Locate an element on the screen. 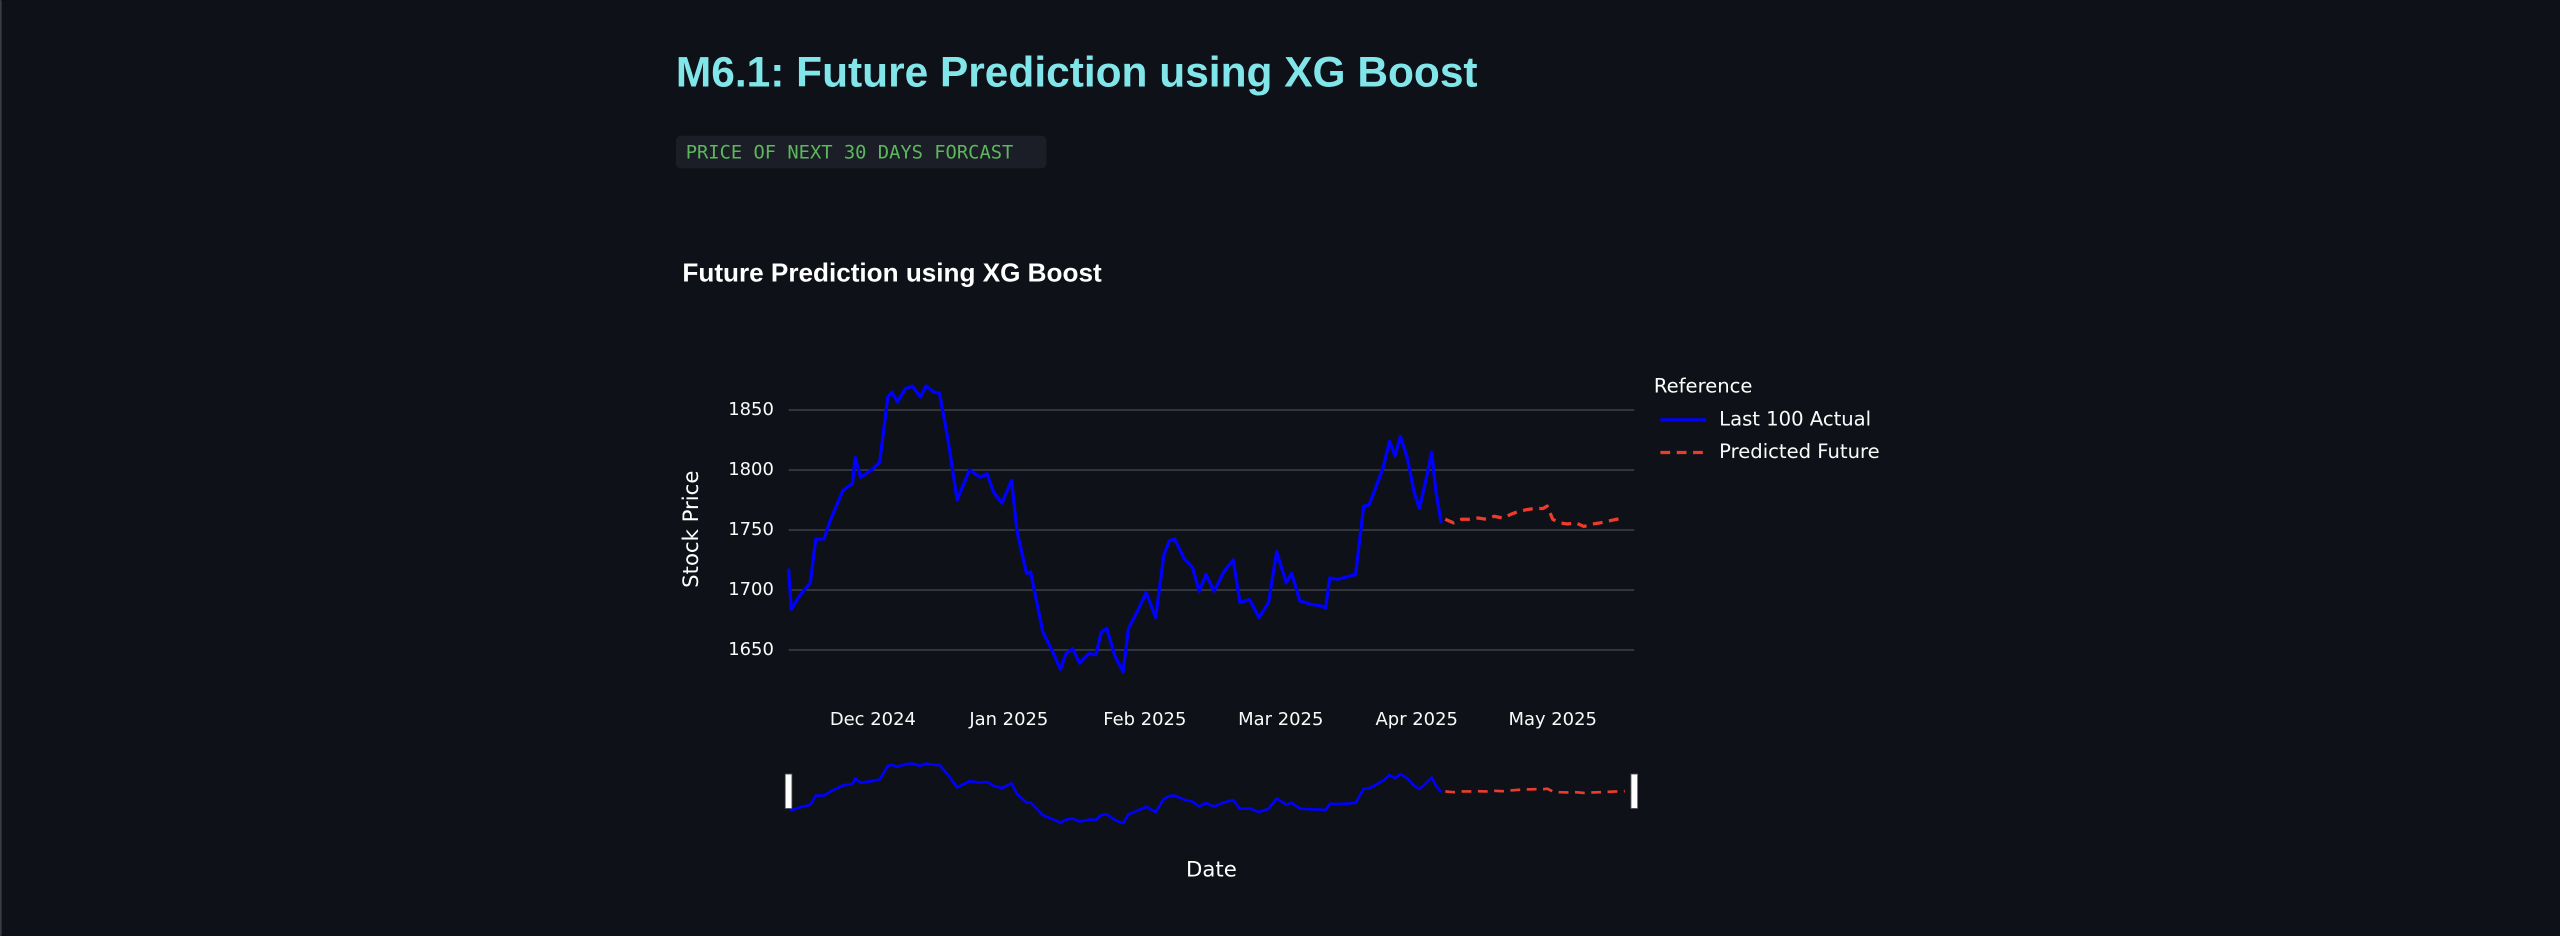 Image resolution: width=2560 pixels, height=936 pixels. legend-label: Predicted Future is located at coordinates (1799, 451).